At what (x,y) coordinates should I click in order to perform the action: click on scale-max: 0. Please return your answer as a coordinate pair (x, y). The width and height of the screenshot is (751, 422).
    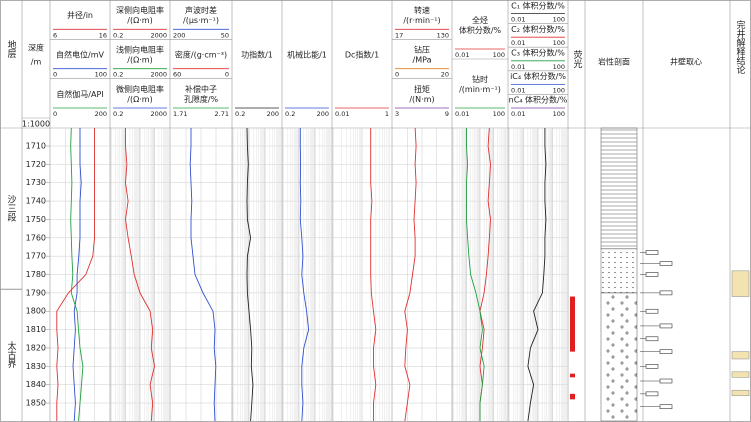
    Looking at the image, I should click on (227, 75).